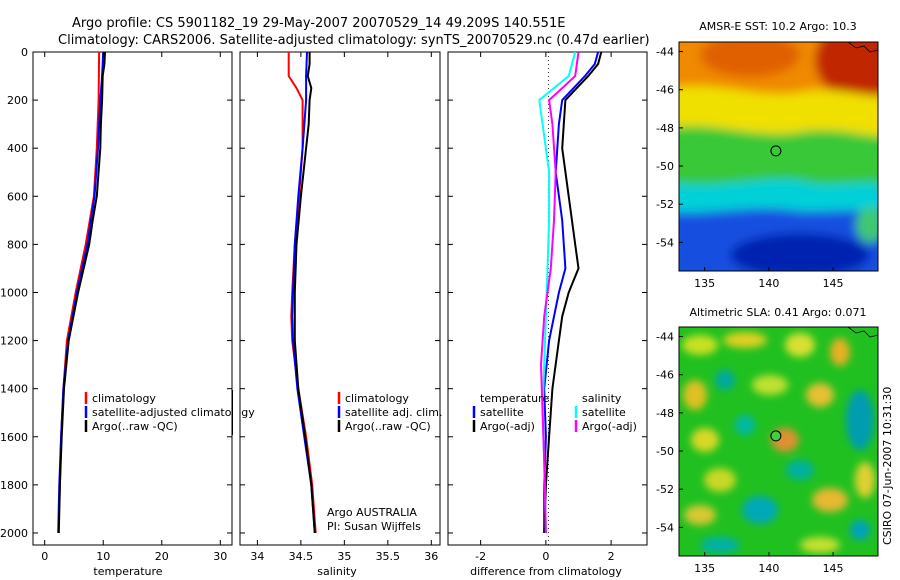  Describe the element at coordinates (778, 113) in the screenshot. I see `sst-yellow-band` at that location.